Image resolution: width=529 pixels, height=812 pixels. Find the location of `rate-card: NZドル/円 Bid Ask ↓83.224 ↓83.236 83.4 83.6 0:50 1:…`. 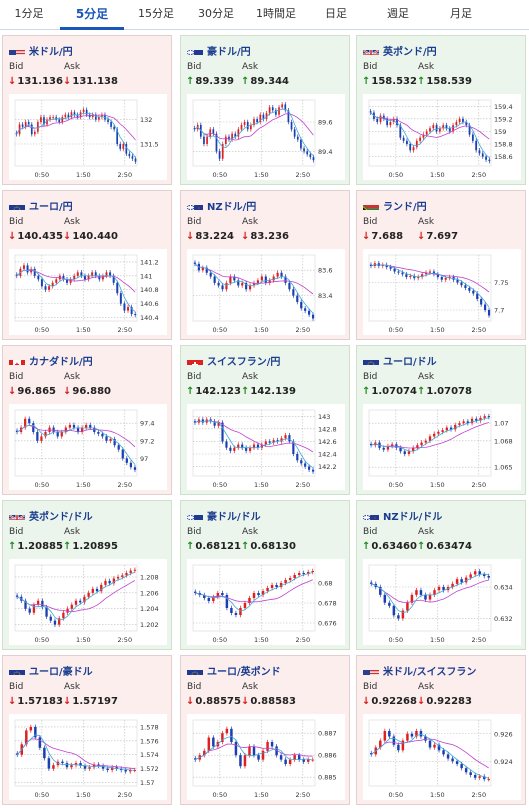

rate-card: NZドル/円 Bid Ask ↓83.224 ↓83.236 83.4 83.6 0:50 1:… is located at coordinates (265, 265).